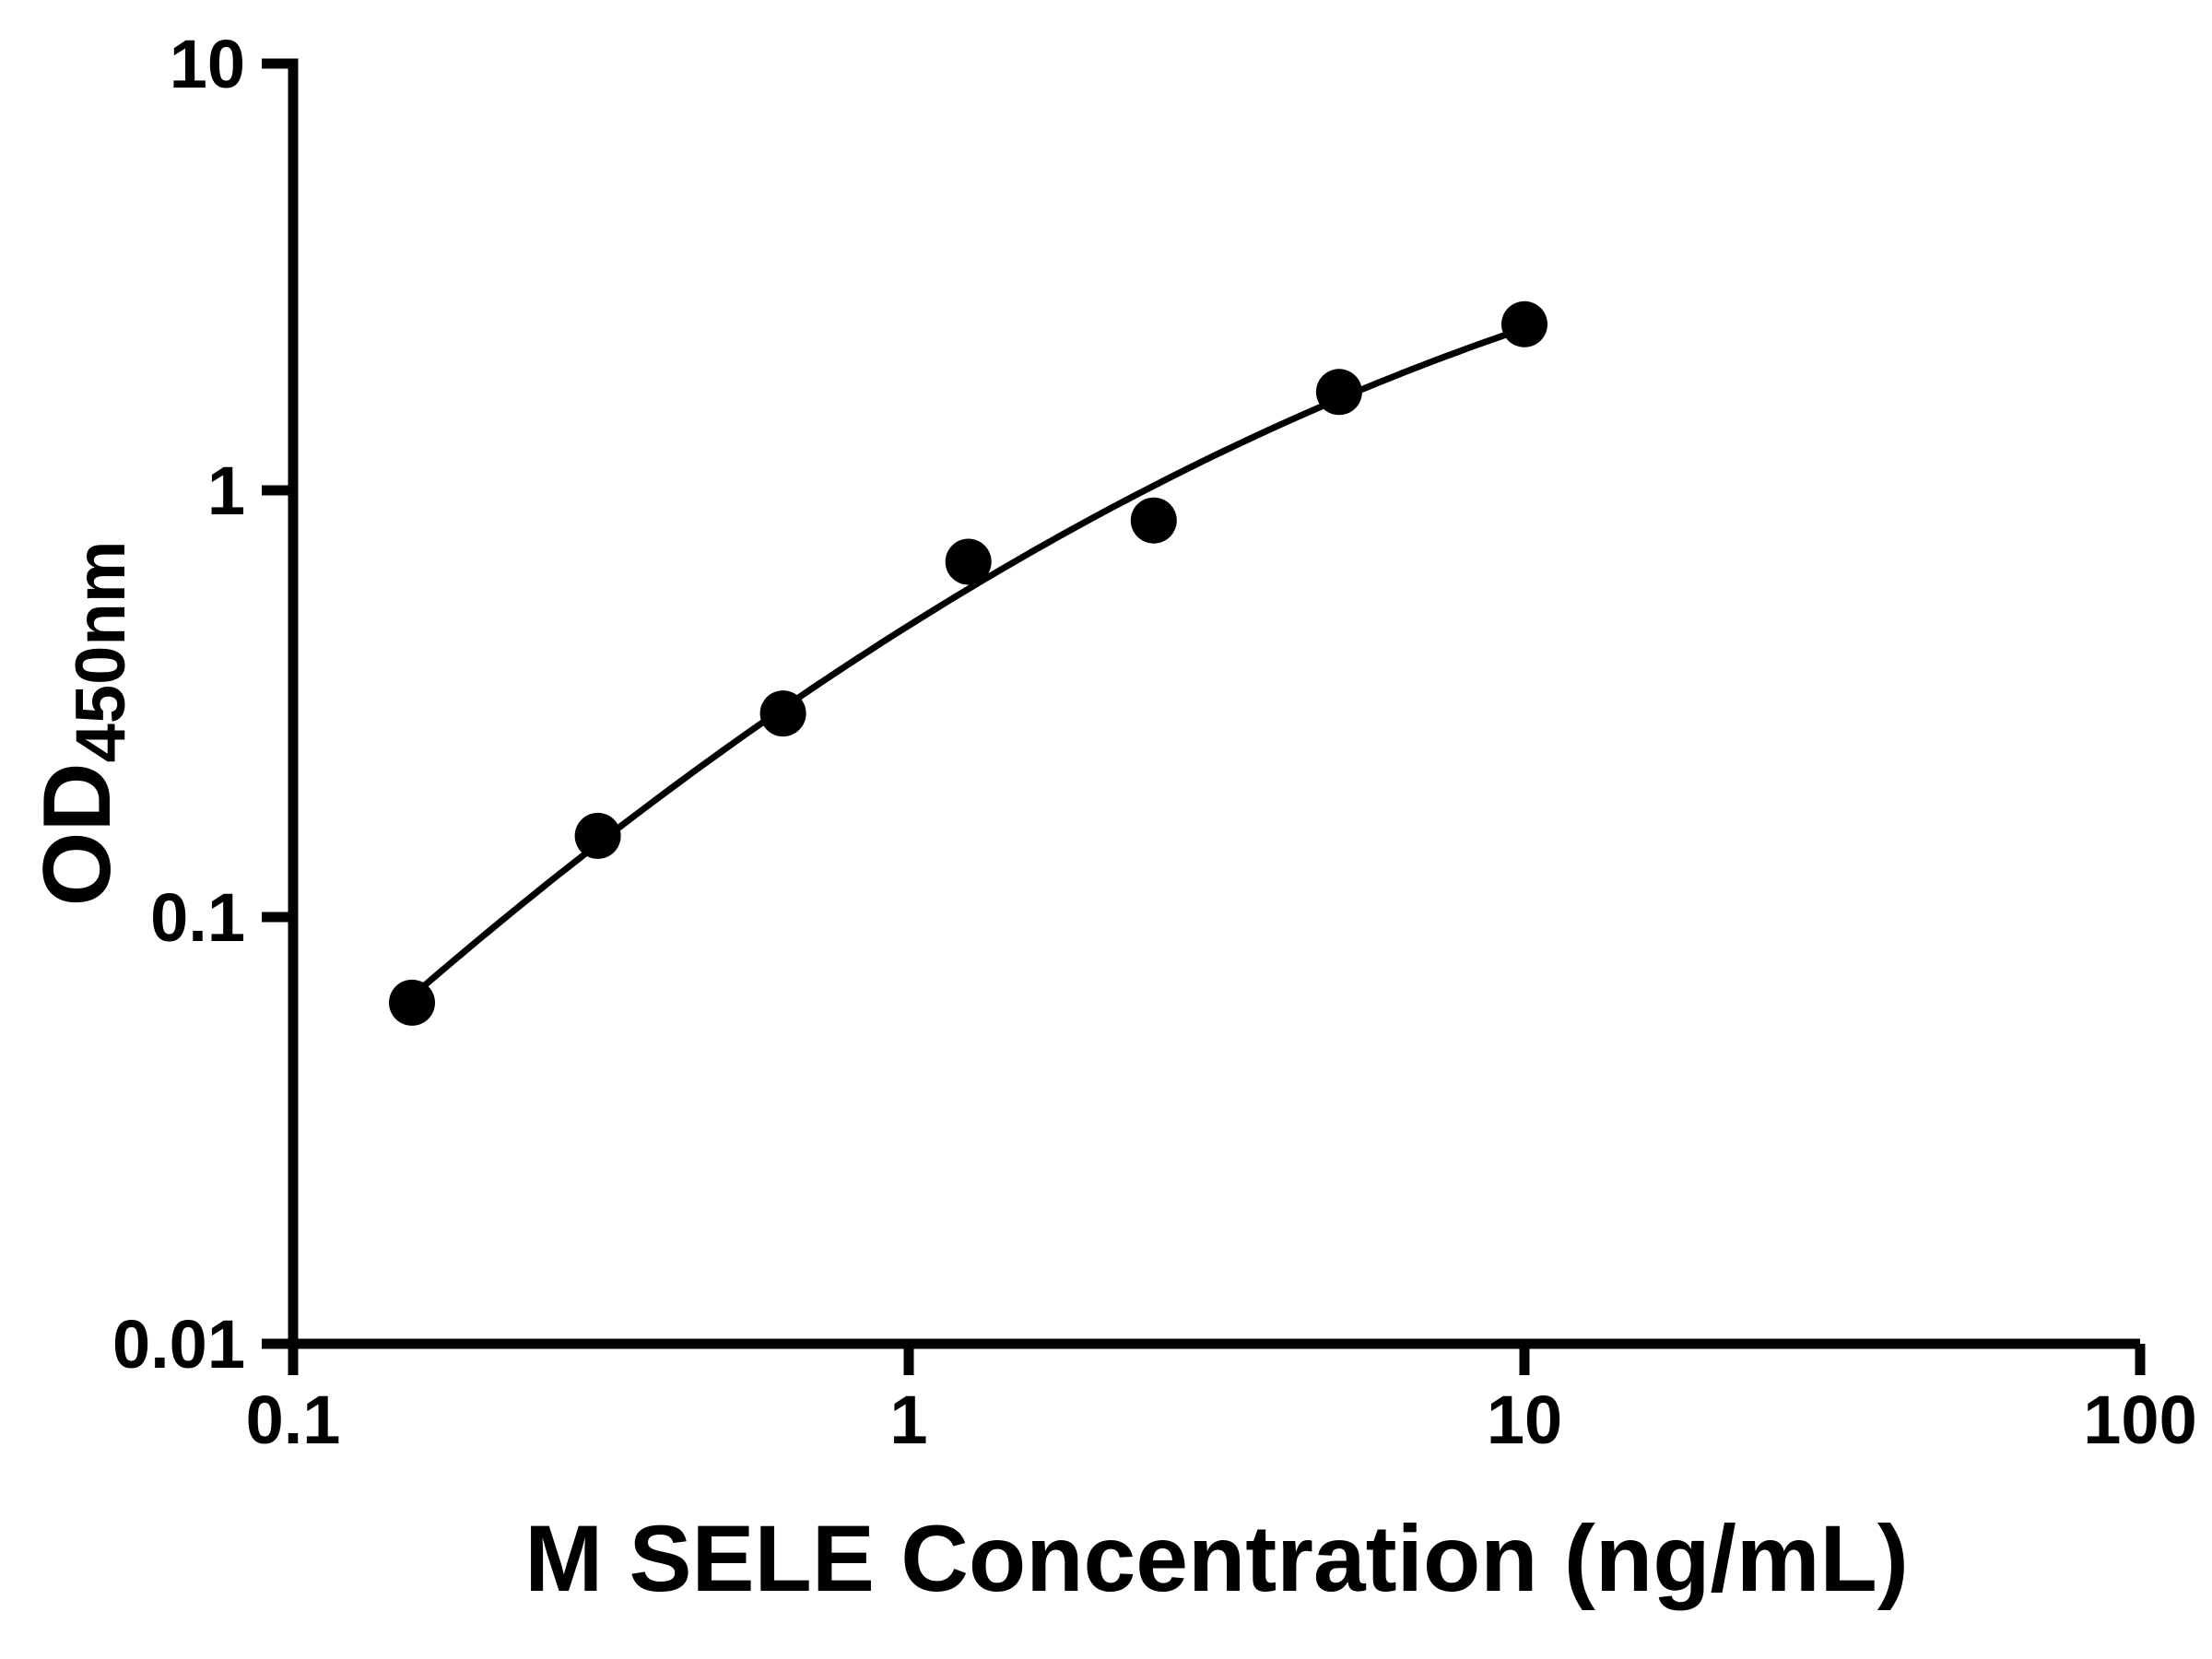  What do you see at coordinates (226, 491) in the screenshot?
I see `y-tick-label: 1` at bounding box center [226, 491].